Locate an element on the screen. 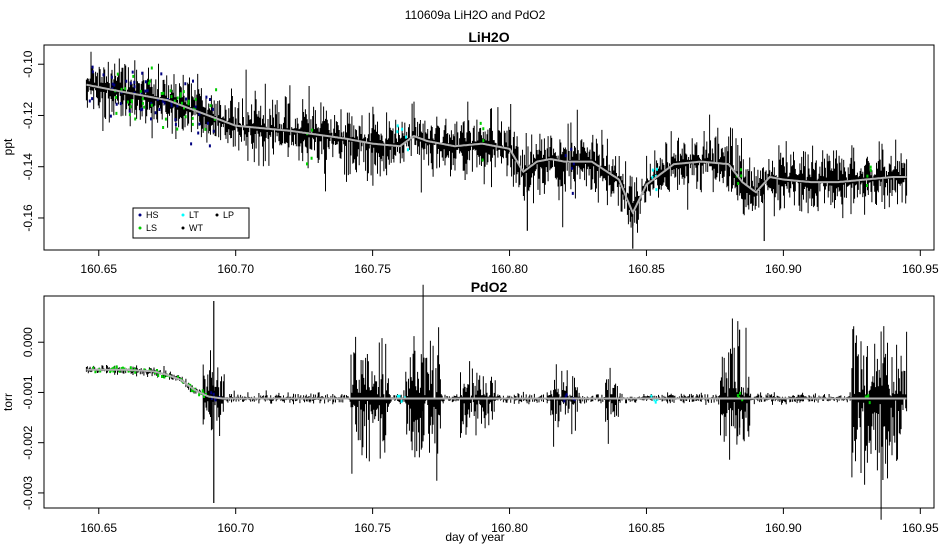 The height and width of the screenshot is (550, 950). legend-box is located at coordinates (191, 223).